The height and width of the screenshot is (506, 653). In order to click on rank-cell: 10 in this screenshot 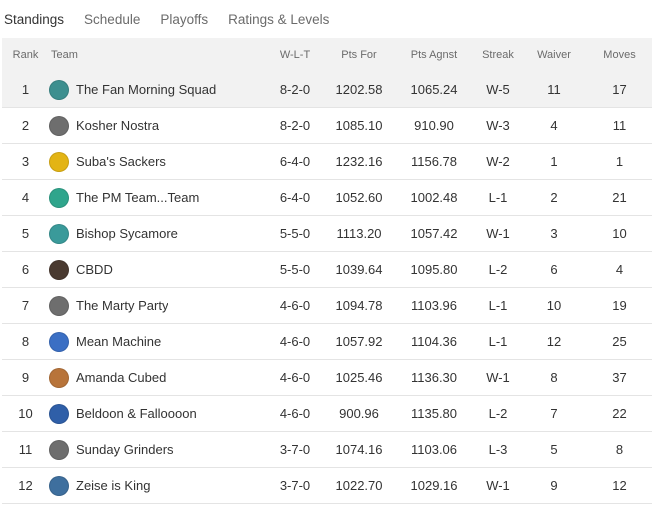, I will do `click(25, 413)`.